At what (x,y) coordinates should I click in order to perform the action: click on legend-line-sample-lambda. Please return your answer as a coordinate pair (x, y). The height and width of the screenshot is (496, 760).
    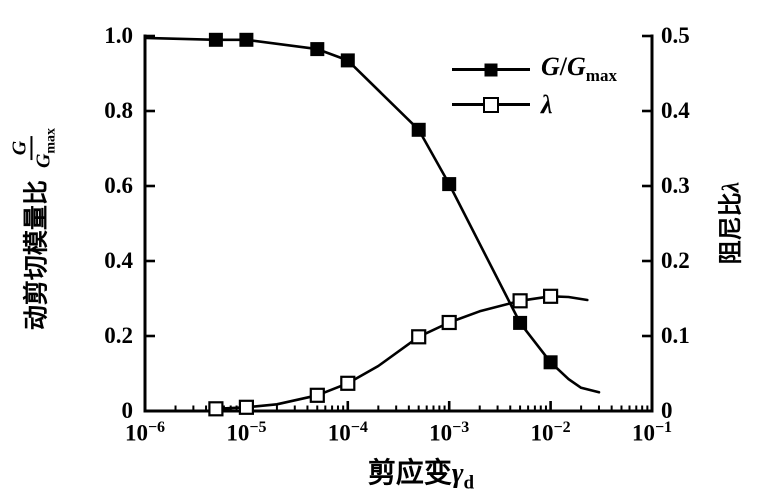
    Looking at the image, I should click on (491, 104).